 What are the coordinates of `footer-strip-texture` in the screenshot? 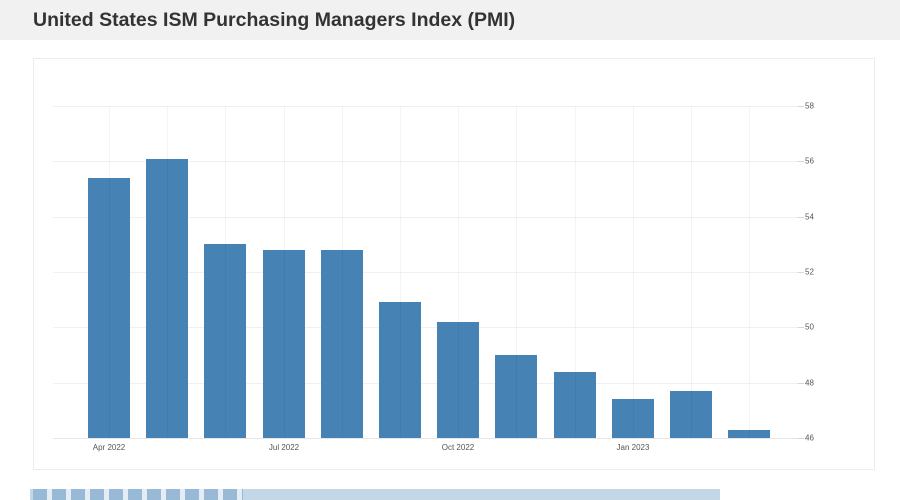 It's located at (138, 494).